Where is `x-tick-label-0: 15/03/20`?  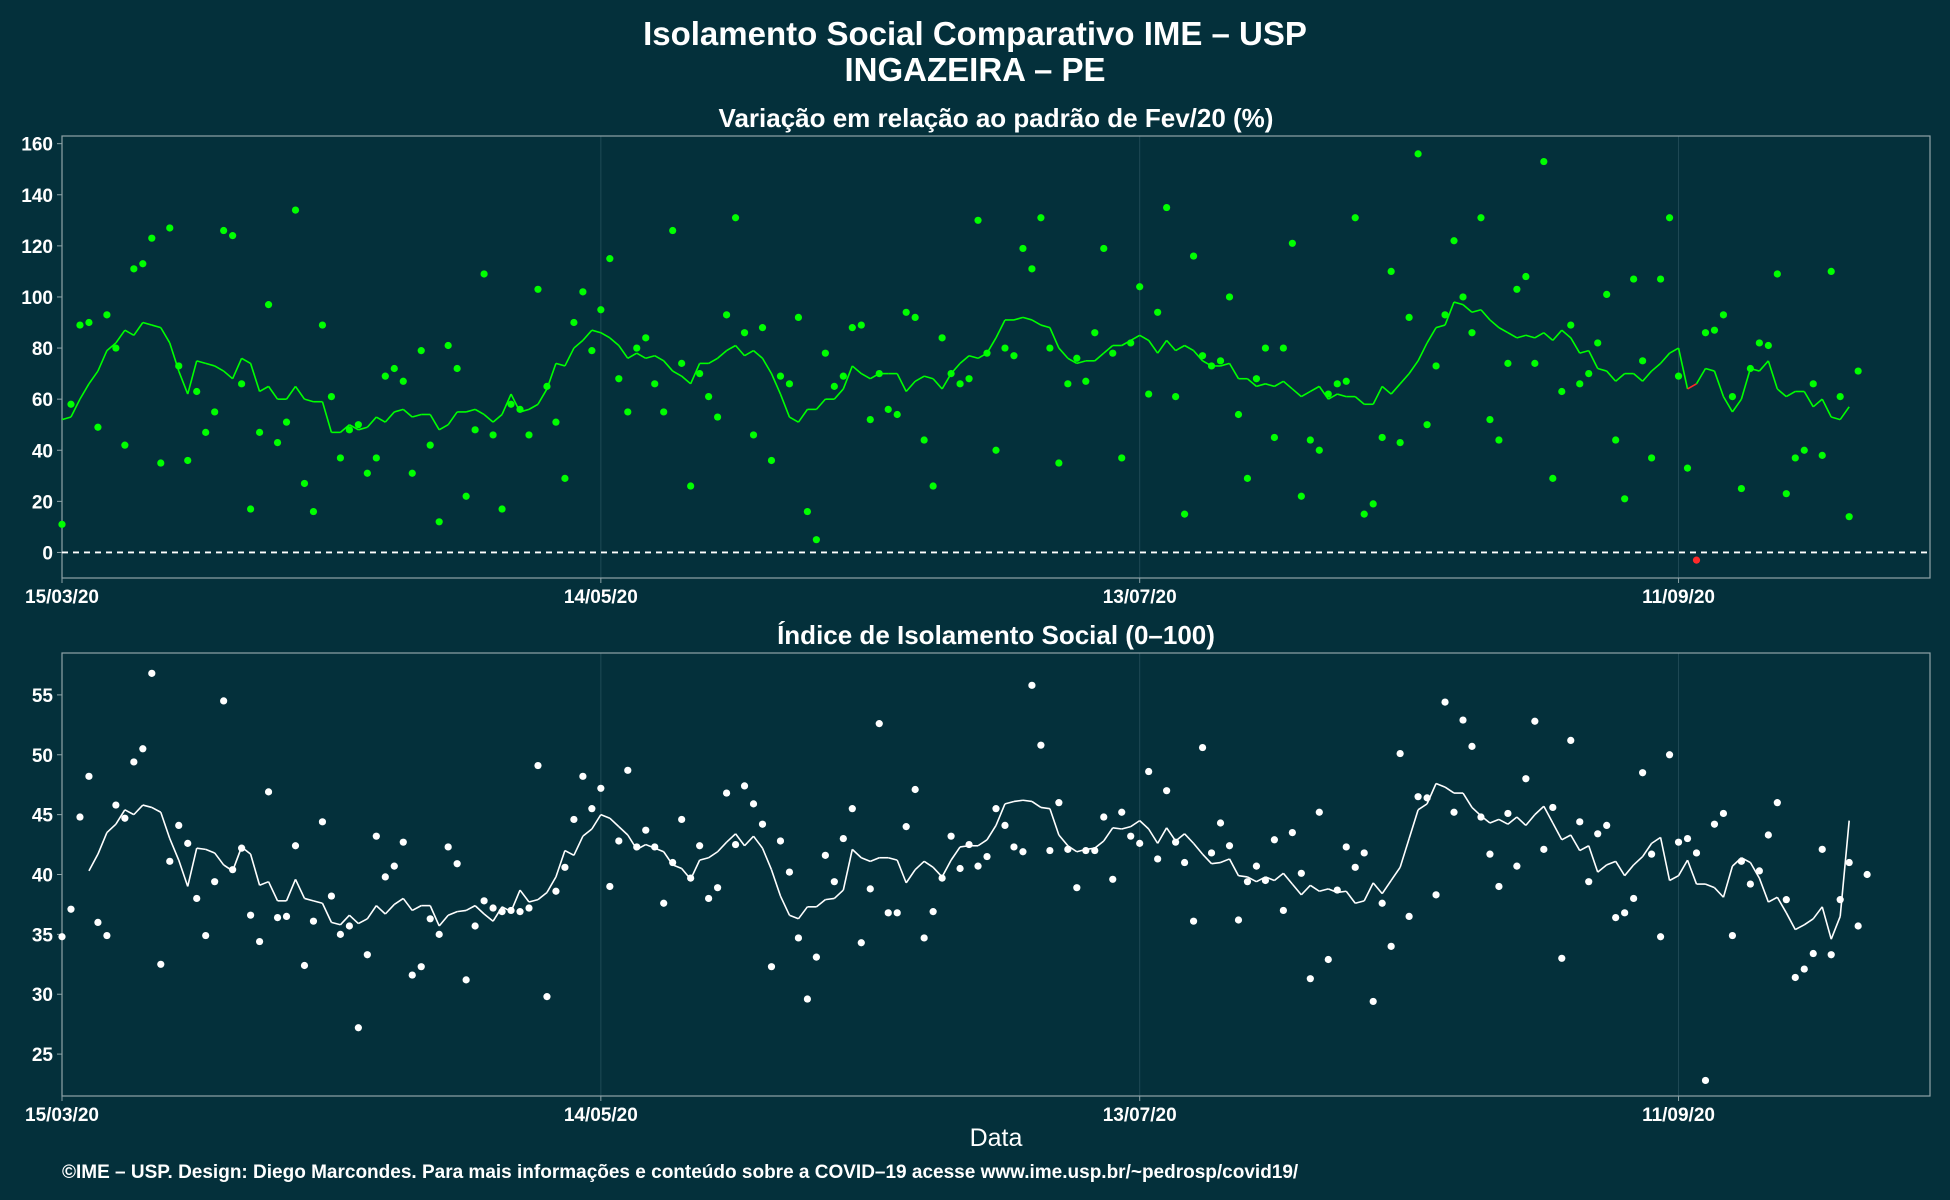 x-tick-label-0: 15/03/20 is located at coordinates (62, 597).